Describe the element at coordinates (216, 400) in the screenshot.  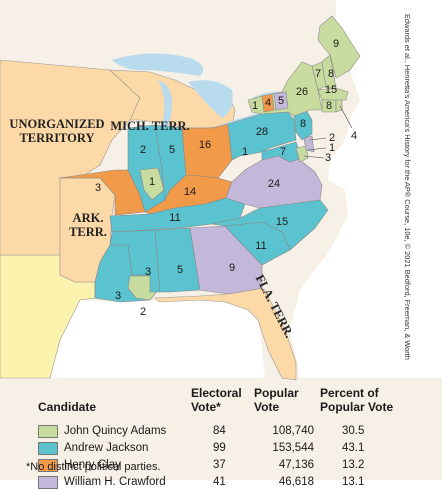
I see `header-electoral-vote: Electoral Vote*` at that location.